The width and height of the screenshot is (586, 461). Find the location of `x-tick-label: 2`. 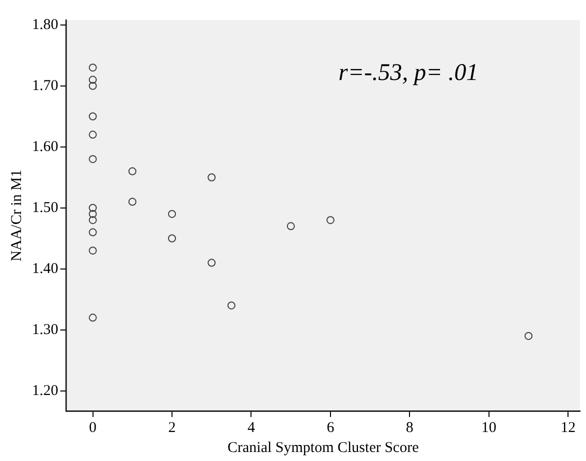

x-tick-label: 2 is located at coordinates (172, 428).